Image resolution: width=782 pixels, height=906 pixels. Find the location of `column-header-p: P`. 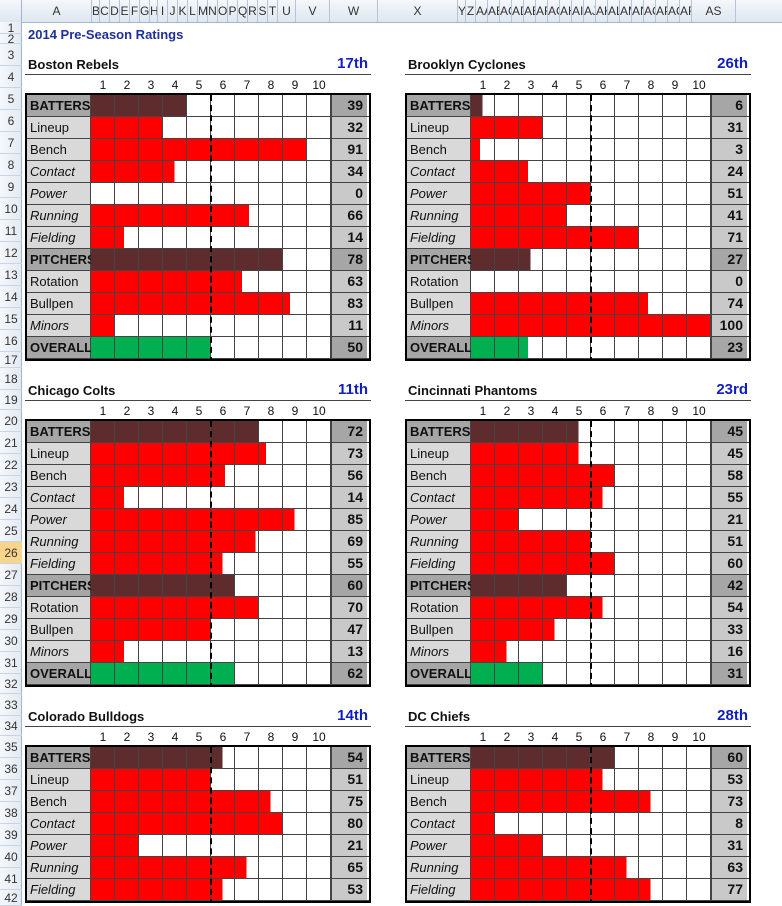

column-header-p: P is located at coordinates (233, 11).